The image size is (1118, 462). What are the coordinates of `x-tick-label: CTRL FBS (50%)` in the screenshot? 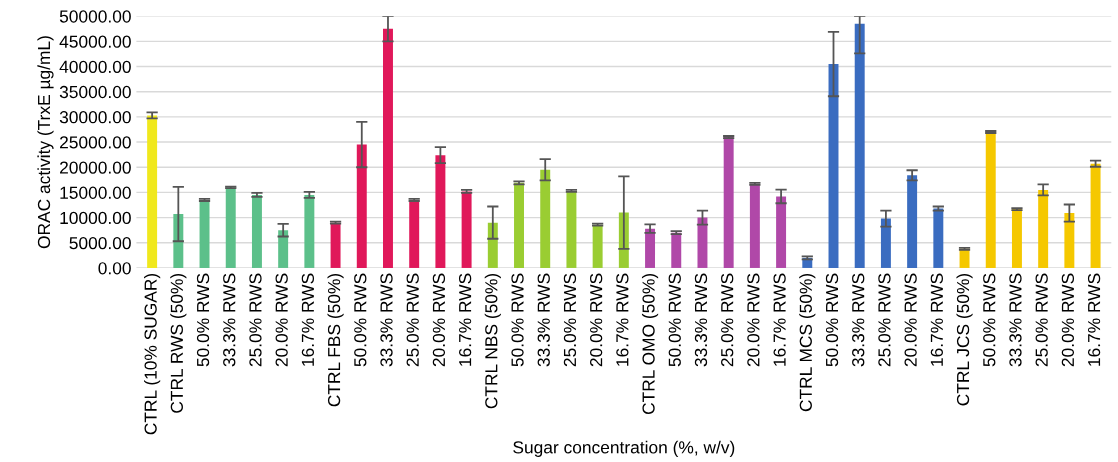 It's located at (335, 340).